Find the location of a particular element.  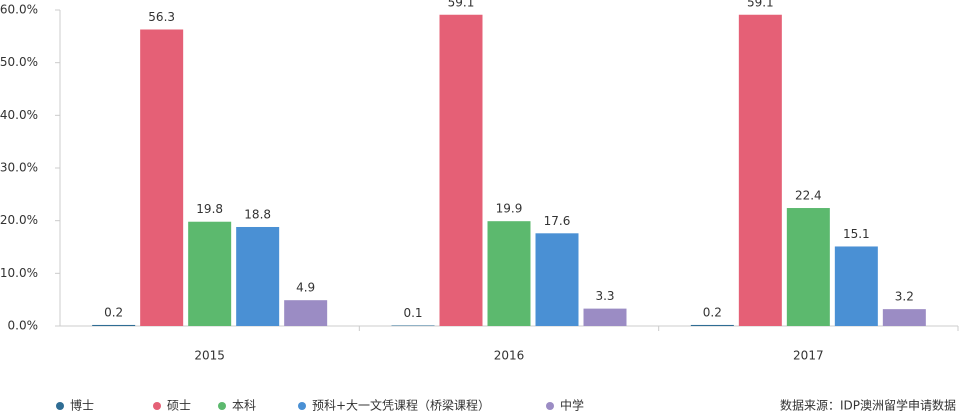

legend-label: 本科 is located at coordinates (244, 405).